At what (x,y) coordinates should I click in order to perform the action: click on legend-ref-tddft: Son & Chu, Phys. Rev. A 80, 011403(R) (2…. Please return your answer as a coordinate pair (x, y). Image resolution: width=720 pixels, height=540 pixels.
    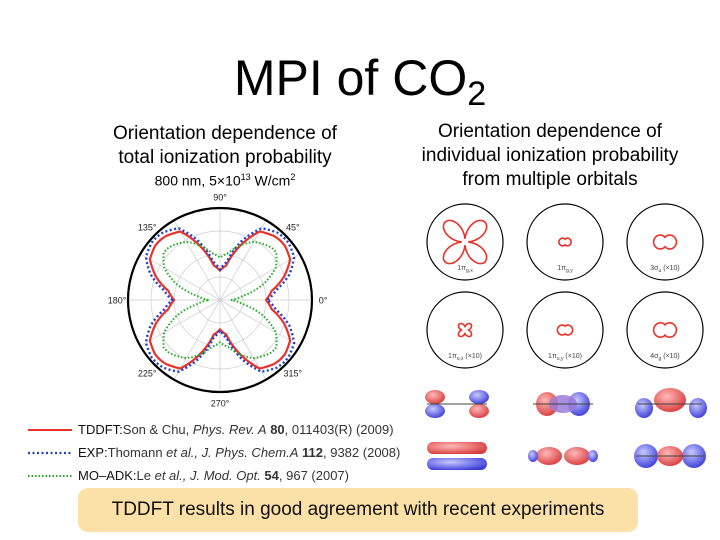
    Looking at the image, I should click on (258, 429).